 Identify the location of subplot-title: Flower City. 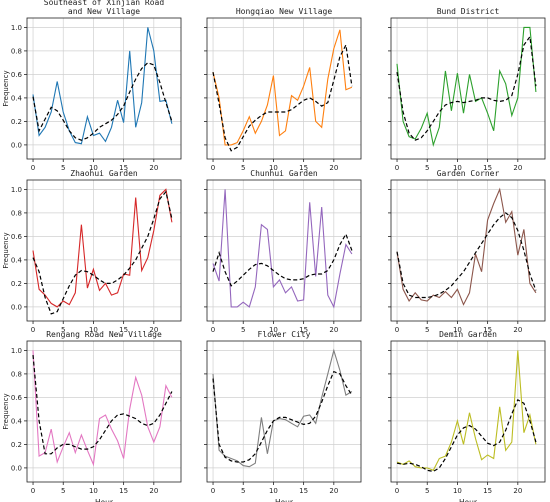
(284, 334).